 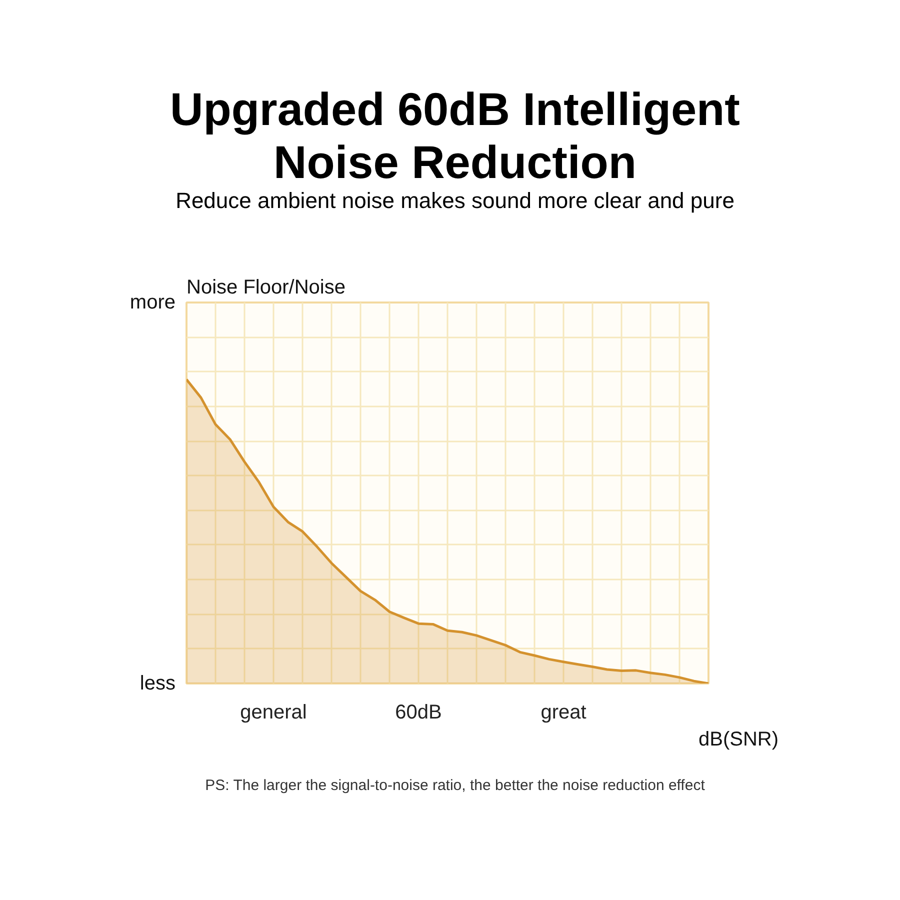 What do you see at coordinates (418, 713) in the screenshot?
I see `x-tick-label: 60dB` at bounding box center [418, 713].